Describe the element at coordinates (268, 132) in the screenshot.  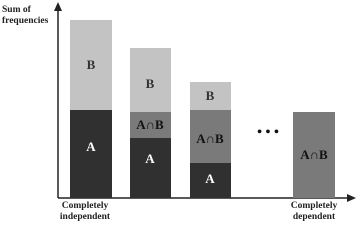
I see `ellipsis: • • •` at that location.